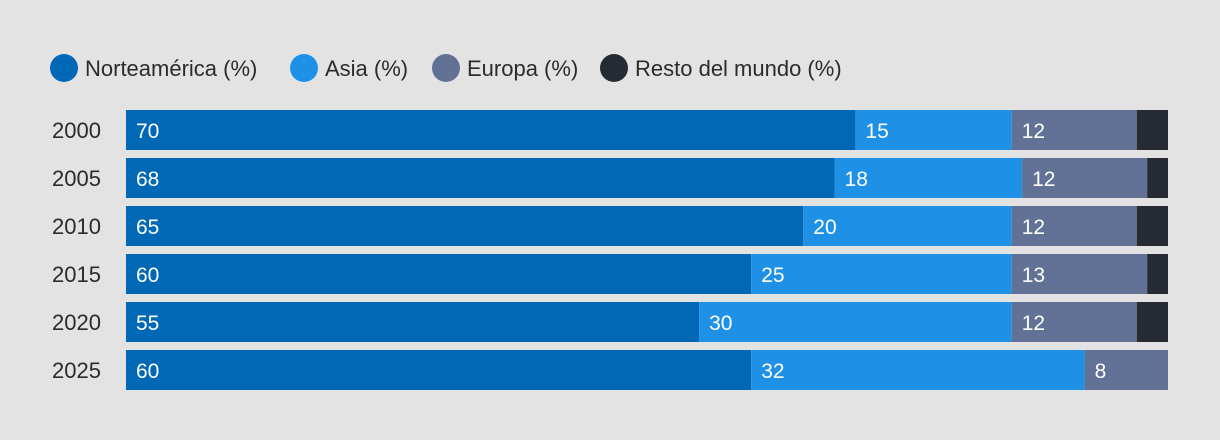 This screenshot has width=1220, height=440. What do you see at coordinates (720, 323) in the screenshot?
I see `data-label: 30` at bounding box center [720, 323].